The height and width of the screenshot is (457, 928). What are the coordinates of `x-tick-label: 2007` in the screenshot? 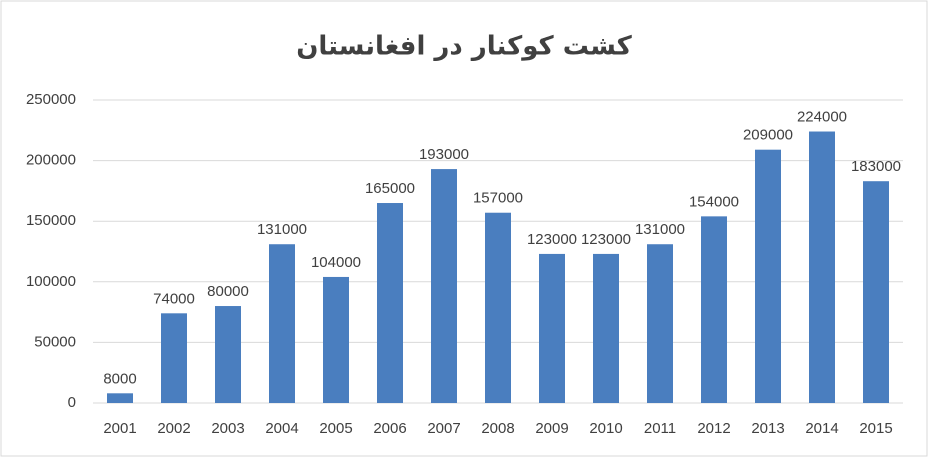 It's located at (443, 428).